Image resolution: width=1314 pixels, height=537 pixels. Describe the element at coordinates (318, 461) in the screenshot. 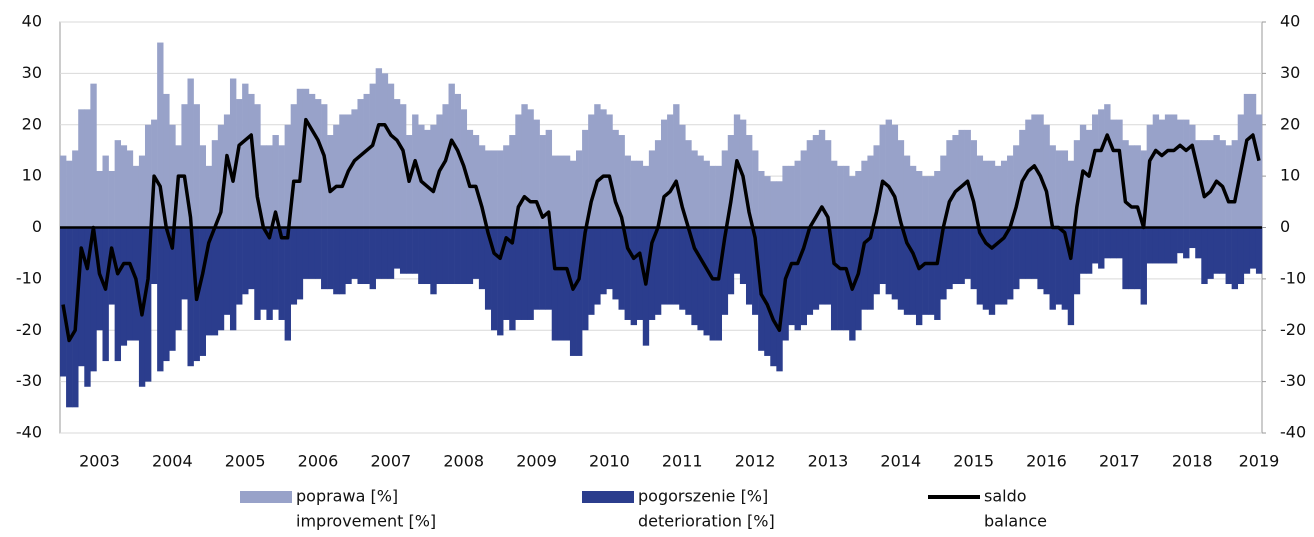

I see `x-tick-label: 2006` at that location.